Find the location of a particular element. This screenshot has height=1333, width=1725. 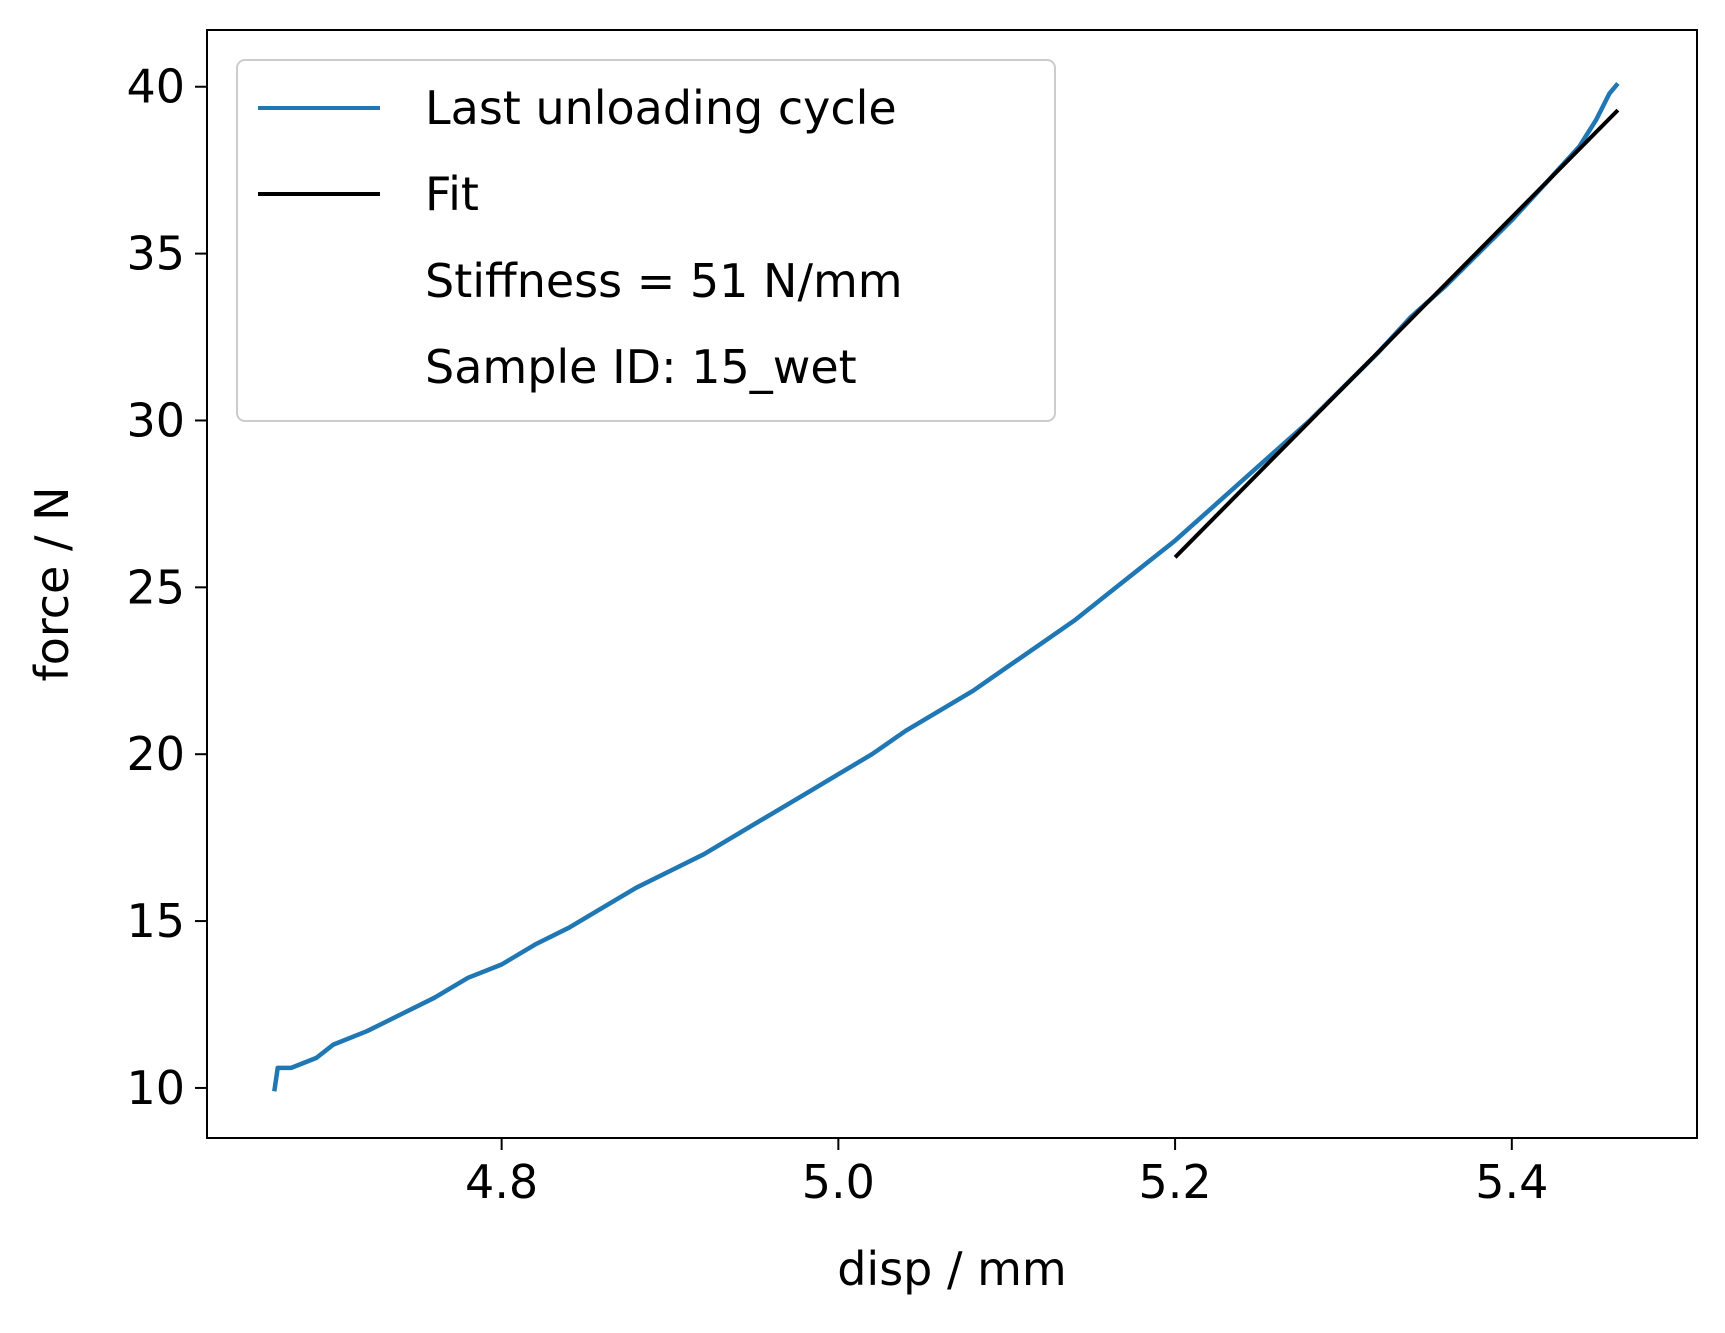

y-tick-label: 15 is located at coordinates (155, 921).